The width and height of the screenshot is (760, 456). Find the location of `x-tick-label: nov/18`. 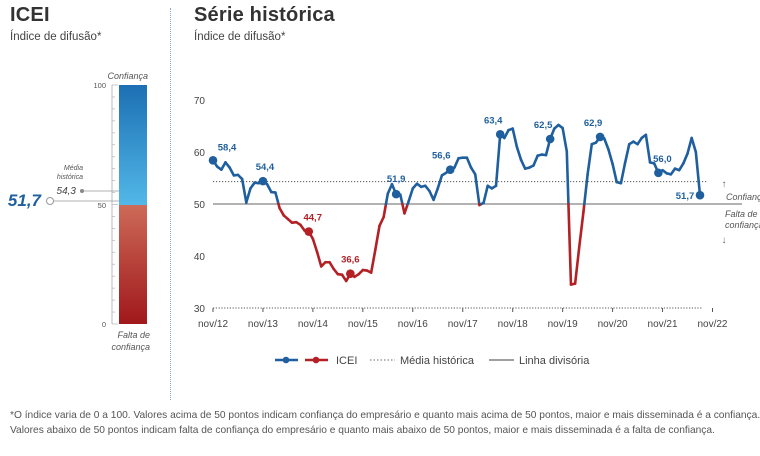

x-tick-label: nov/18 is located at coordinates (513, 324).